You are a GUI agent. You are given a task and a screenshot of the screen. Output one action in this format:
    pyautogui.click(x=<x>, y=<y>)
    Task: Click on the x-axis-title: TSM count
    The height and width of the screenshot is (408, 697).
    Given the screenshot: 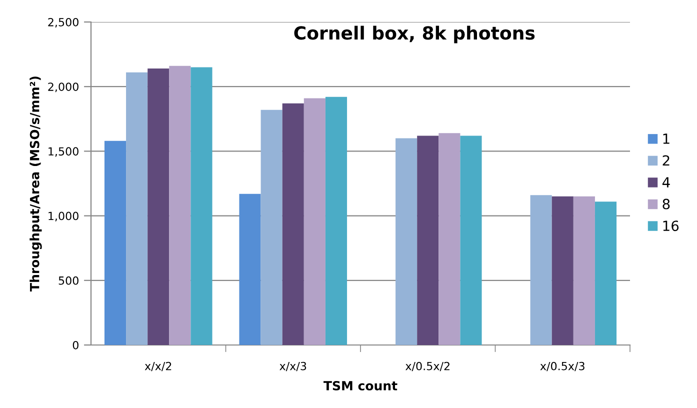 What is the action you would take?
    pyautogui.click(x=361, y=385)
    